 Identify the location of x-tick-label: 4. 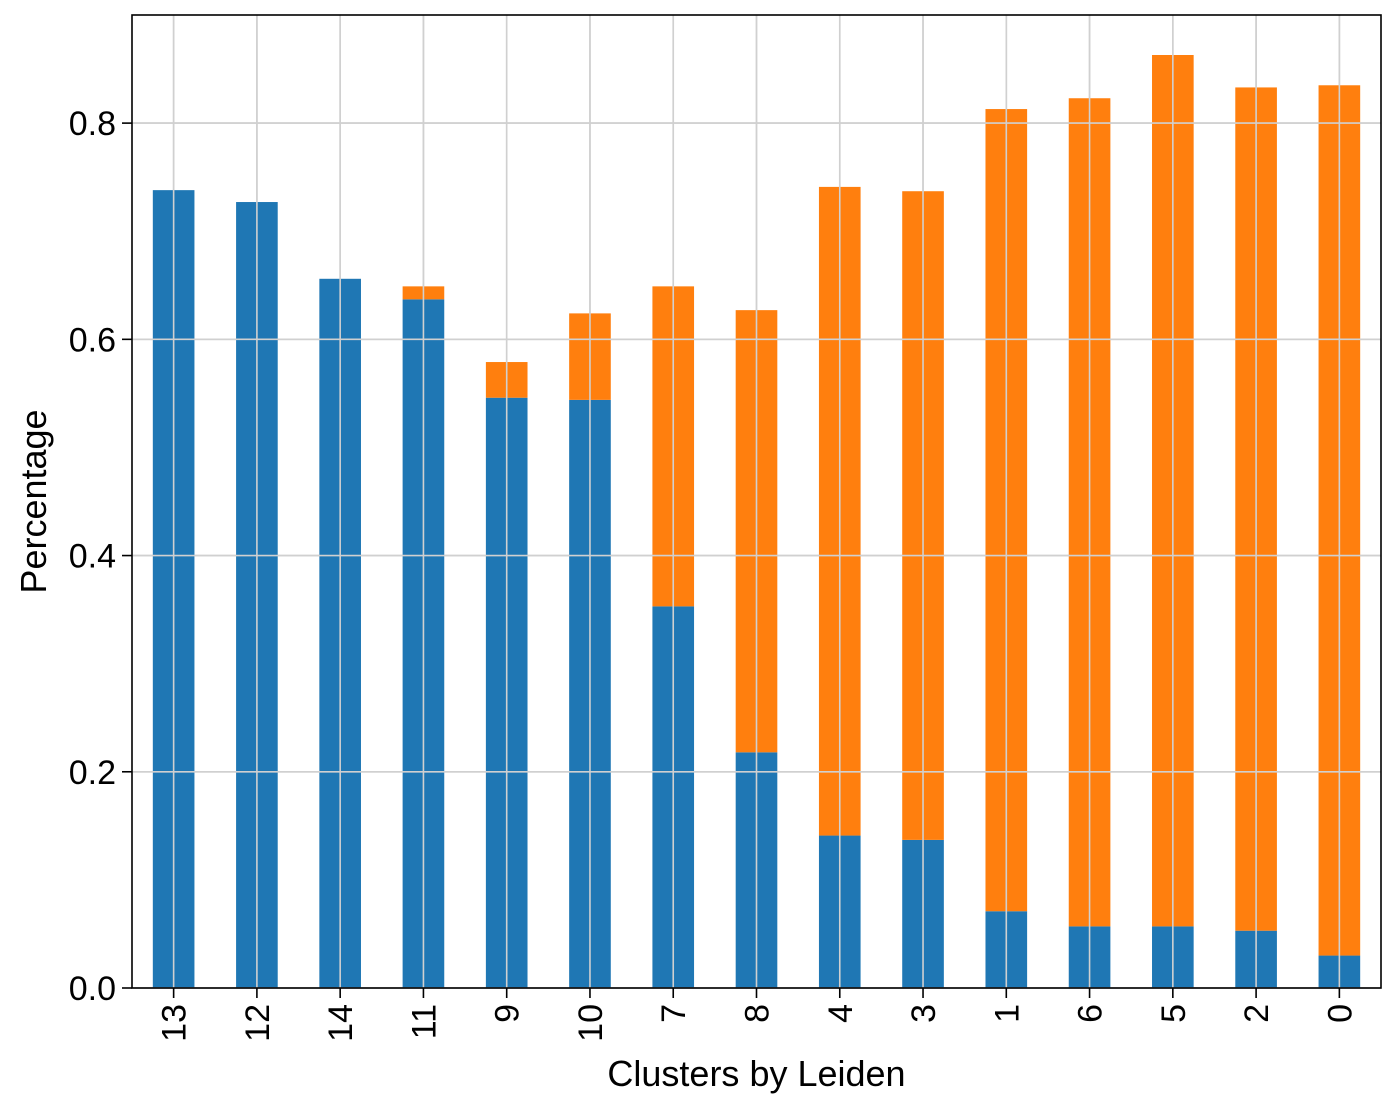
(841, 1013).